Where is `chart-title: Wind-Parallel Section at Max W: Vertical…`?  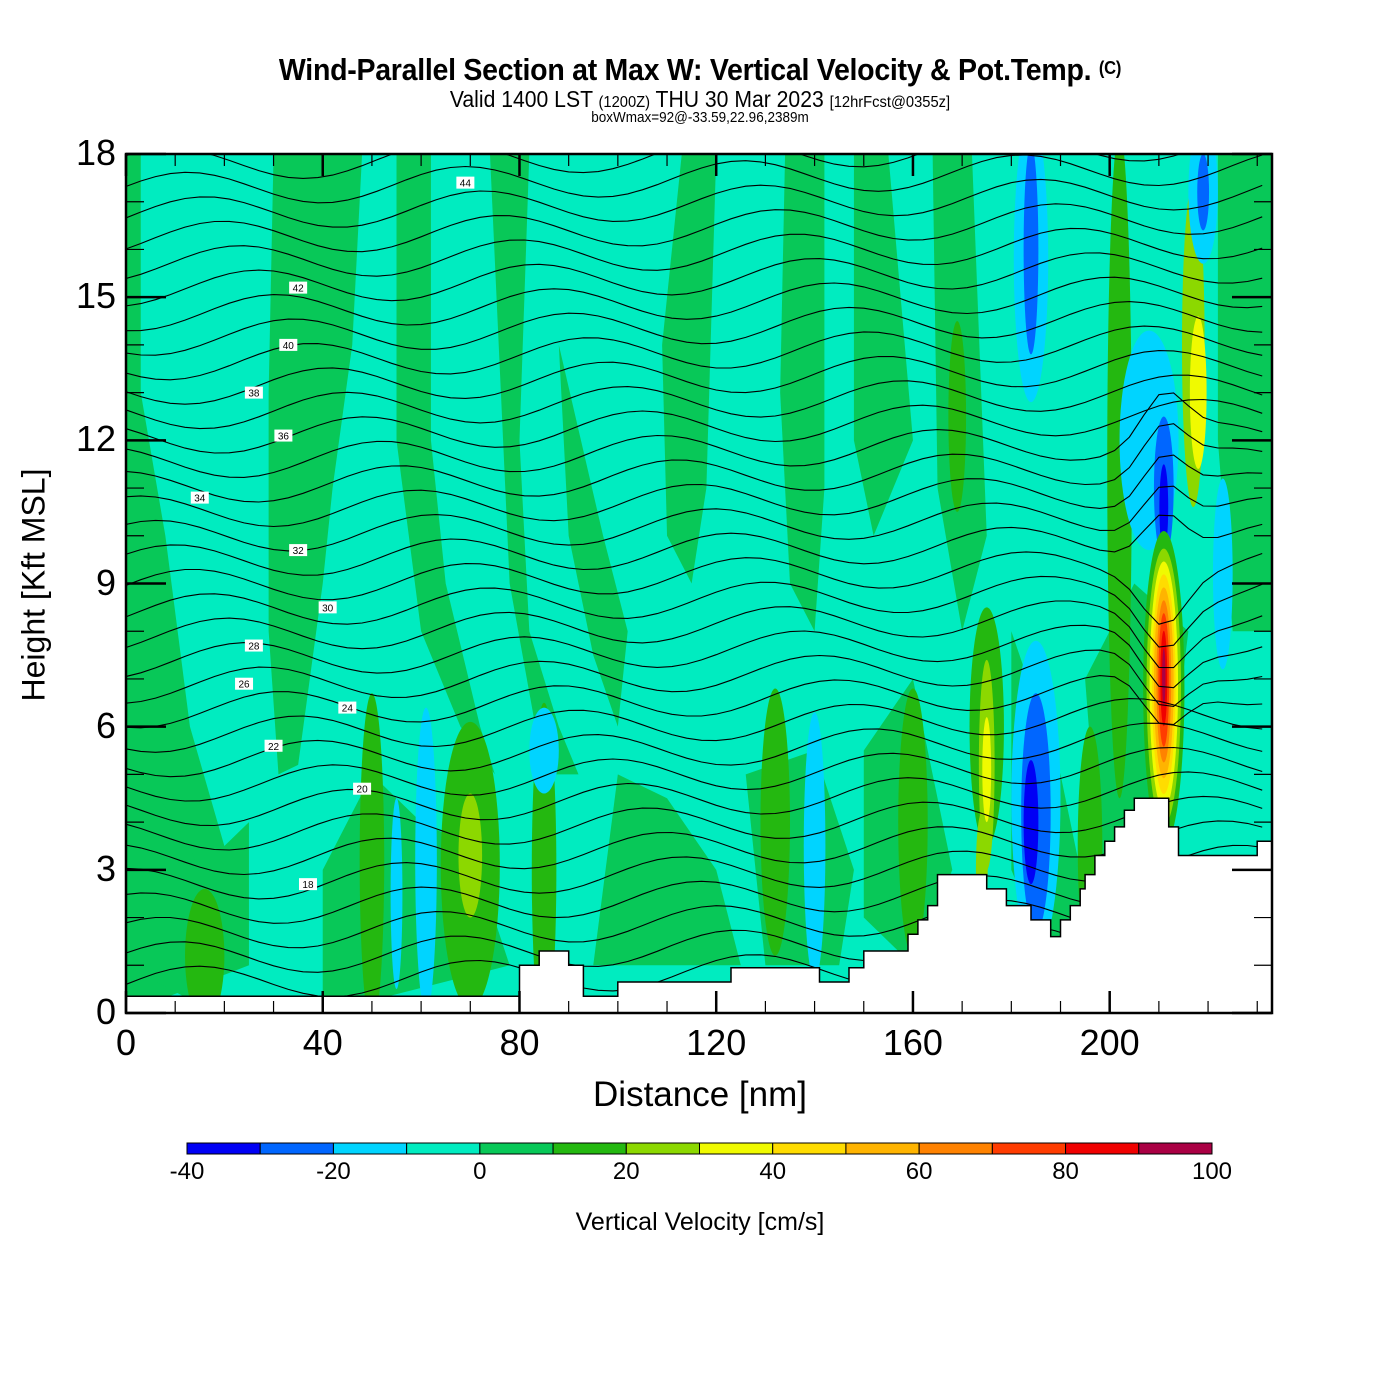
chart-title: Wind-Parallel Section at Max W: Vertical… is located at coordinates (700, 70).